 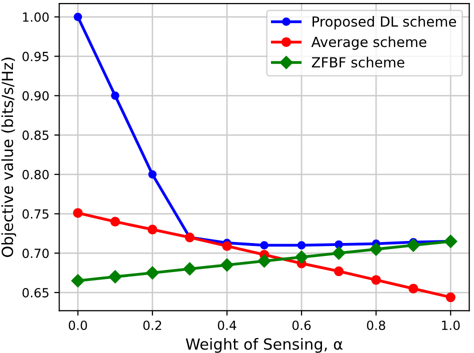 I want to click on legend-label: Average scheme, so click(x=368, y=43).